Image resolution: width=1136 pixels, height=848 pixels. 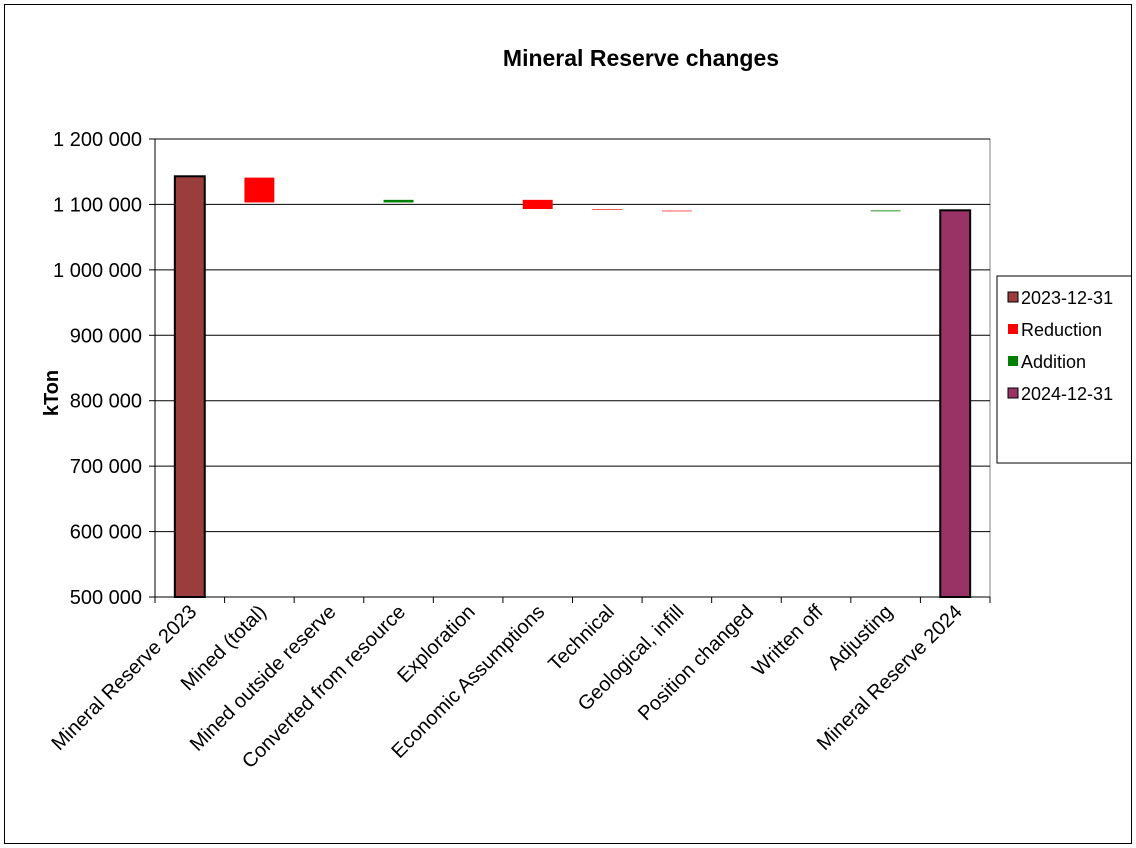 I want to click on y-tick-label: 1 000 000, so click(x=97, y=271).